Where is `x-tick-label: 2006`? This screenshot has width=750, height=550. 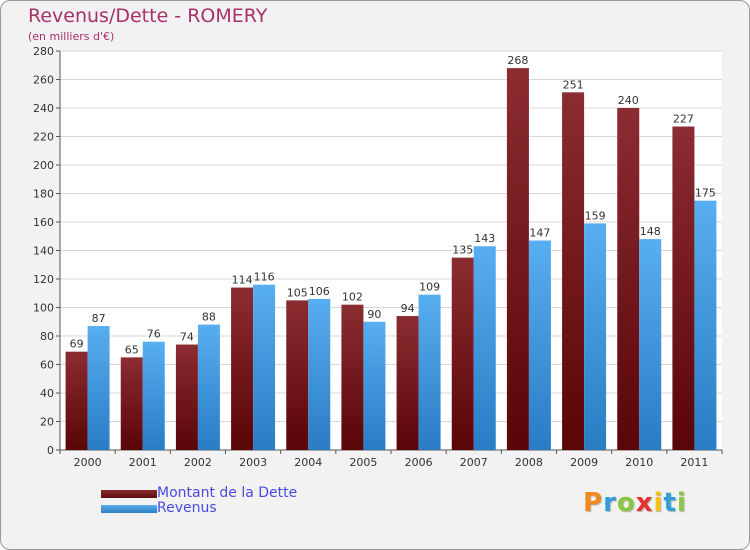
x-tick-label: 2006 is located at coordinates (419, 462).